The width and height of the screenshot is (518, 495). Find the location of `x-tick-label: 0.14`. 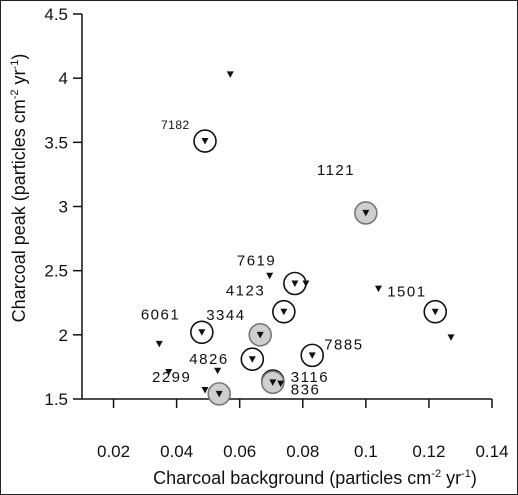

x-tick-label: 0.14 is located at coordinates (491, 451).